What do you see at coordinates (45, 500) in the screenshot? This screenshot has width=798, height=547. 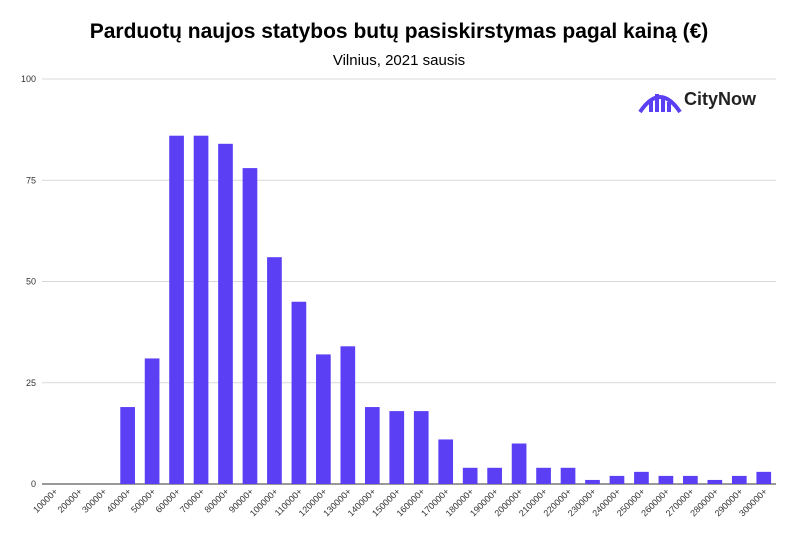 I see `x-tick-label: 10000+` at bounding box center [45, 500].